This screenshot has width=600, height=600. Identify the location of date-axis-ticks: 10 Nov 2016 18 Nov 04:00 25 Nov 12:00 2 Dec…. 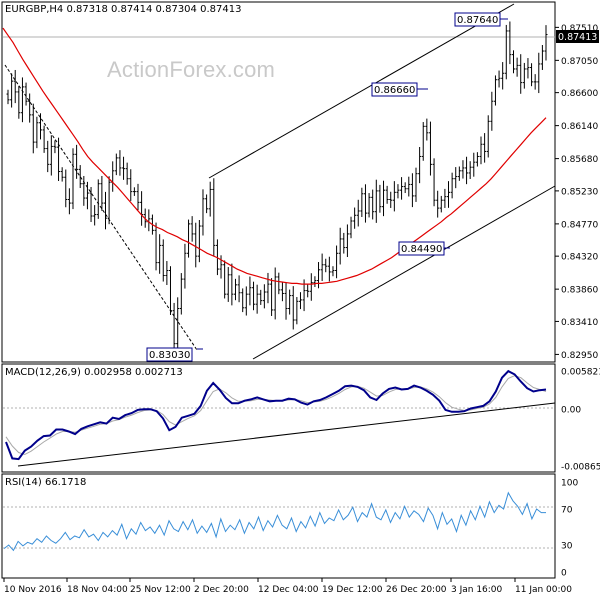
(287, 586).